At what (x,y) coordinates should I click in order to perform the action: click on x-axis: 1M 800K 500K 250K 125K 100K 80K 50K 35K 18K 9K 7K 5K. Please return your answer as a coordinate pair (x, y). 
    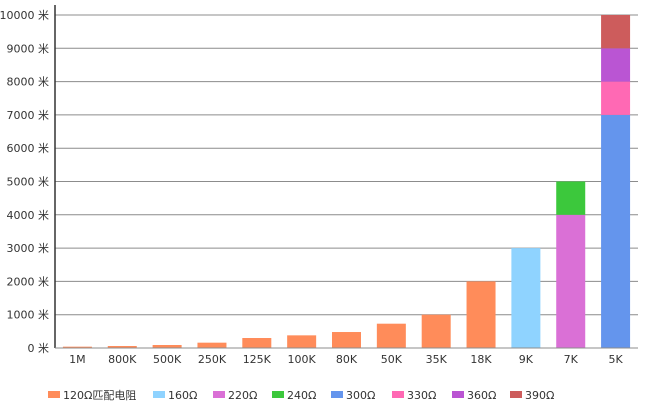
    Looking at the image, I should click on (346, 359).